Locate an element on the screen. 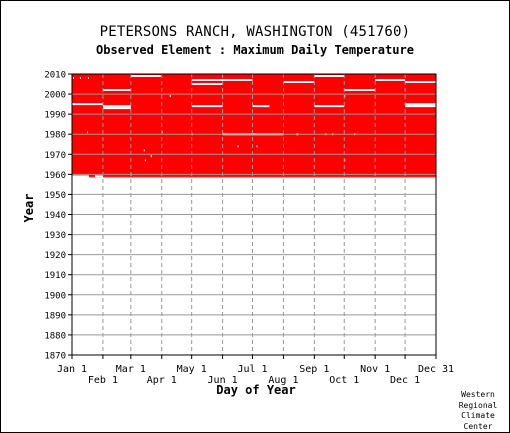 The height and width of the screenshot is (433, 510). y-tick-label: 1900 is located at coordinates (55, 296).